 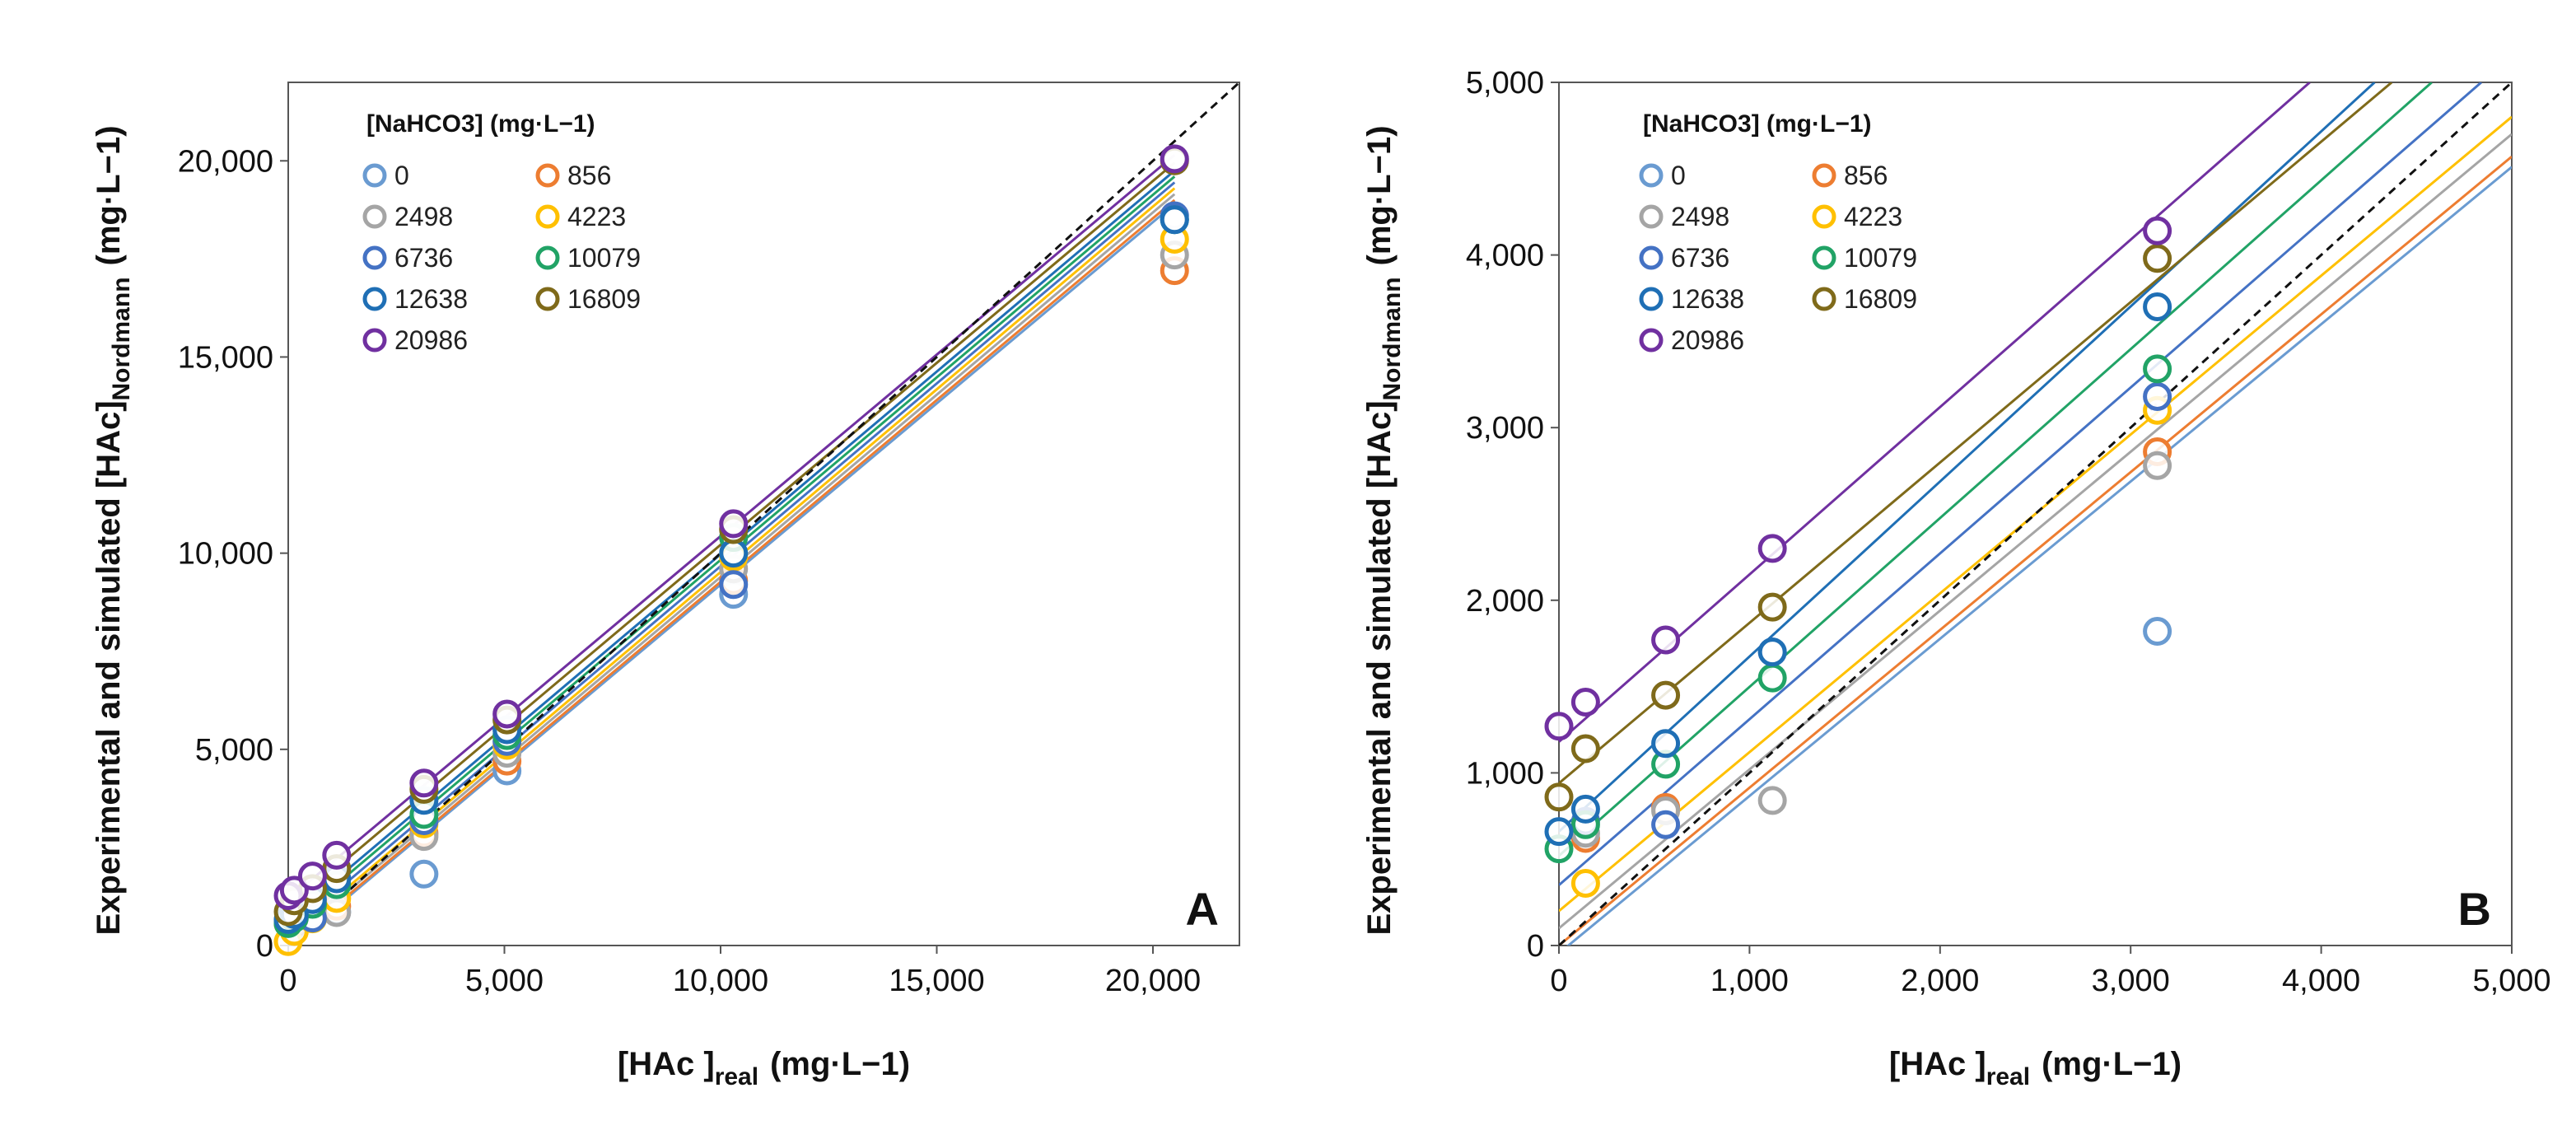 What do you see at coordinates (1880, 258) in the screenshot?
I see `legend-label: 10079` at bounding box center [1880, 258].